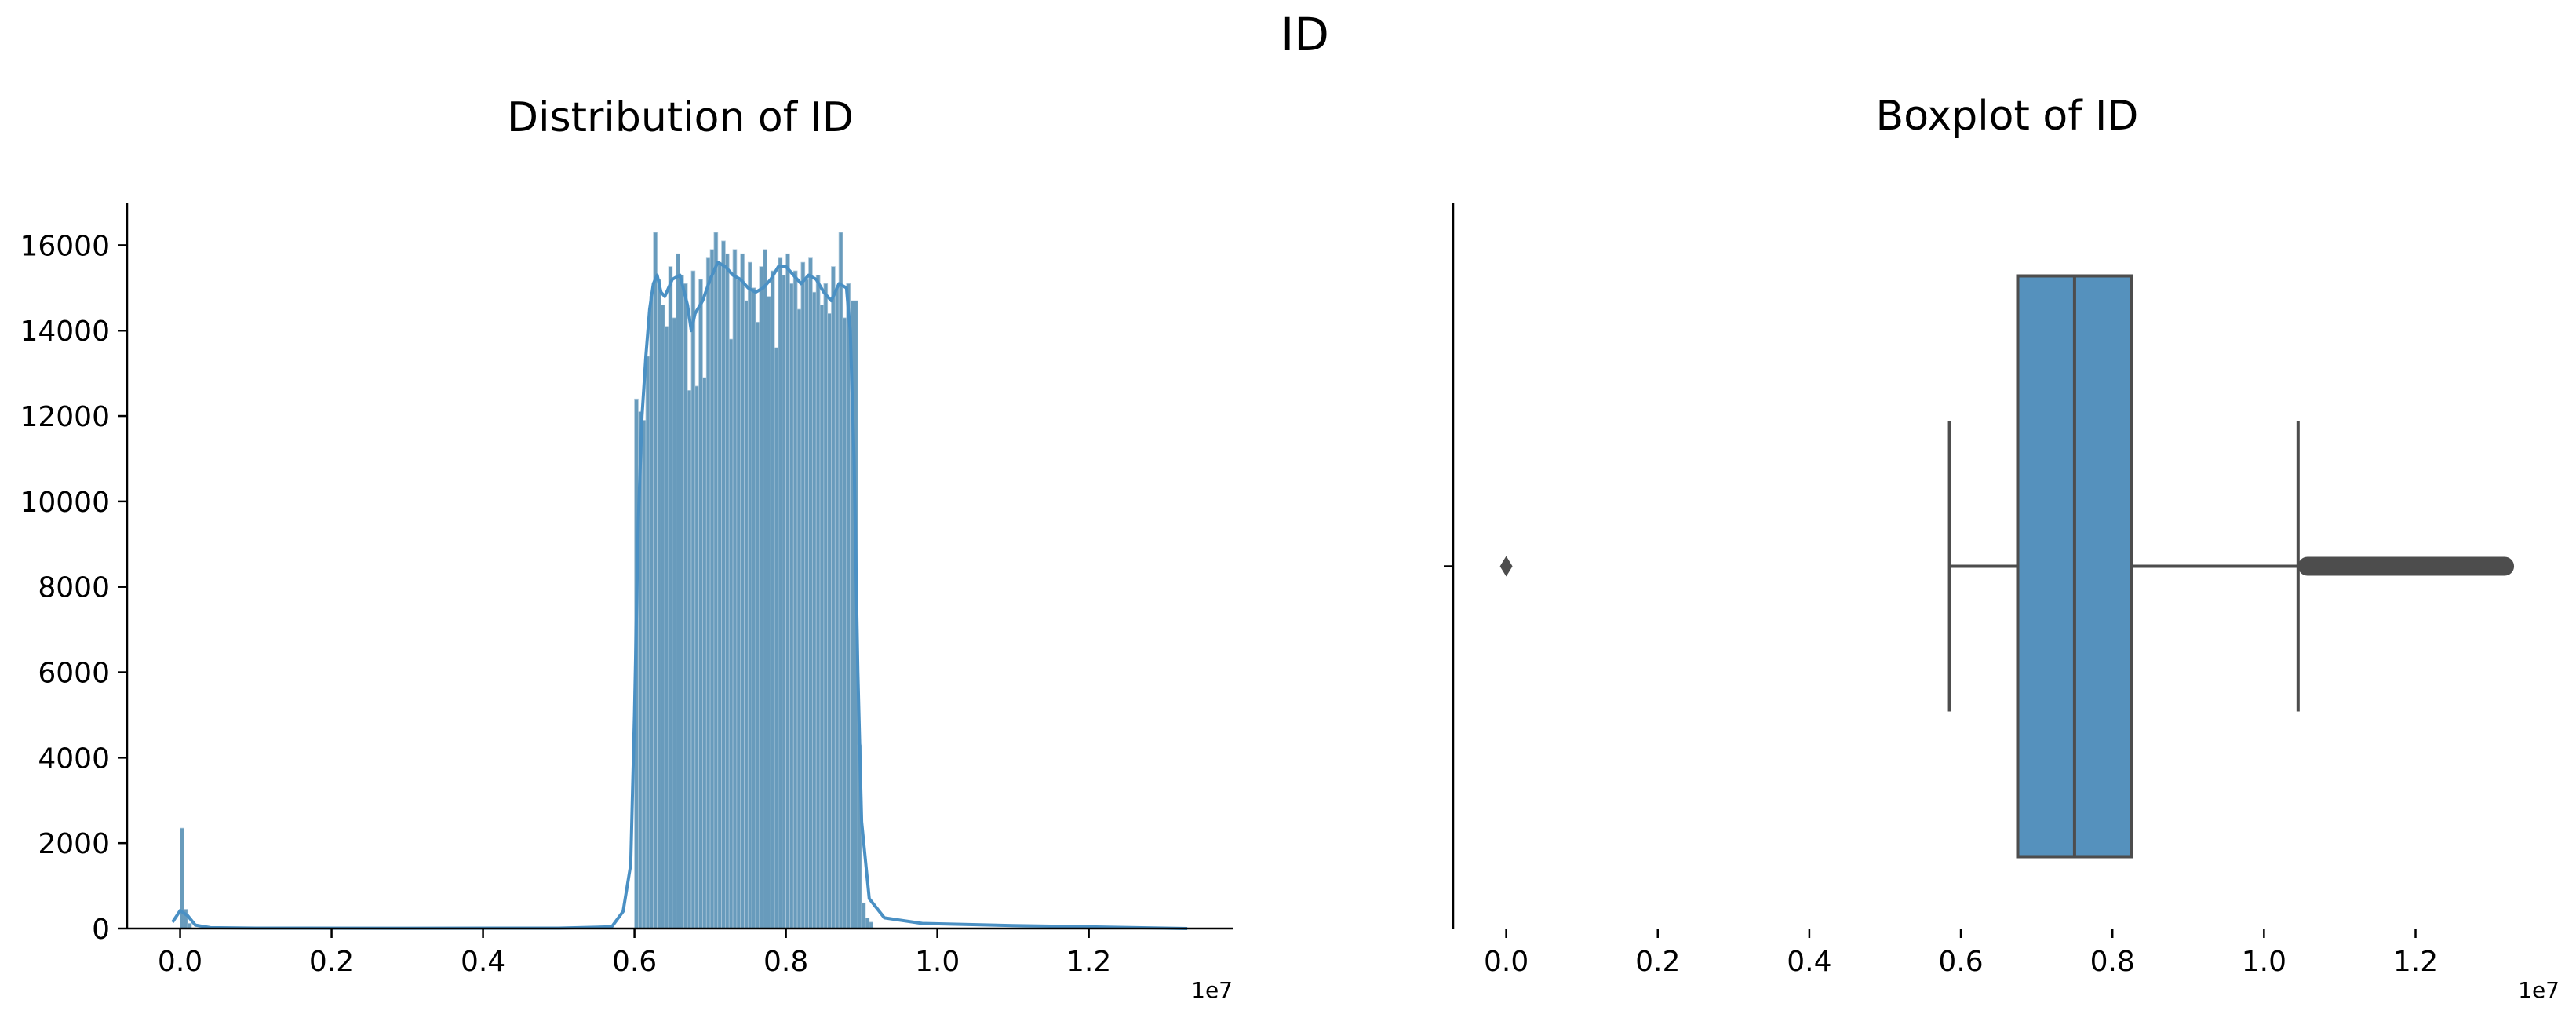 This screenshot has width=2576, height=1018. I want to click on histogram-y-tick-label: 10000, so click(65, 503).